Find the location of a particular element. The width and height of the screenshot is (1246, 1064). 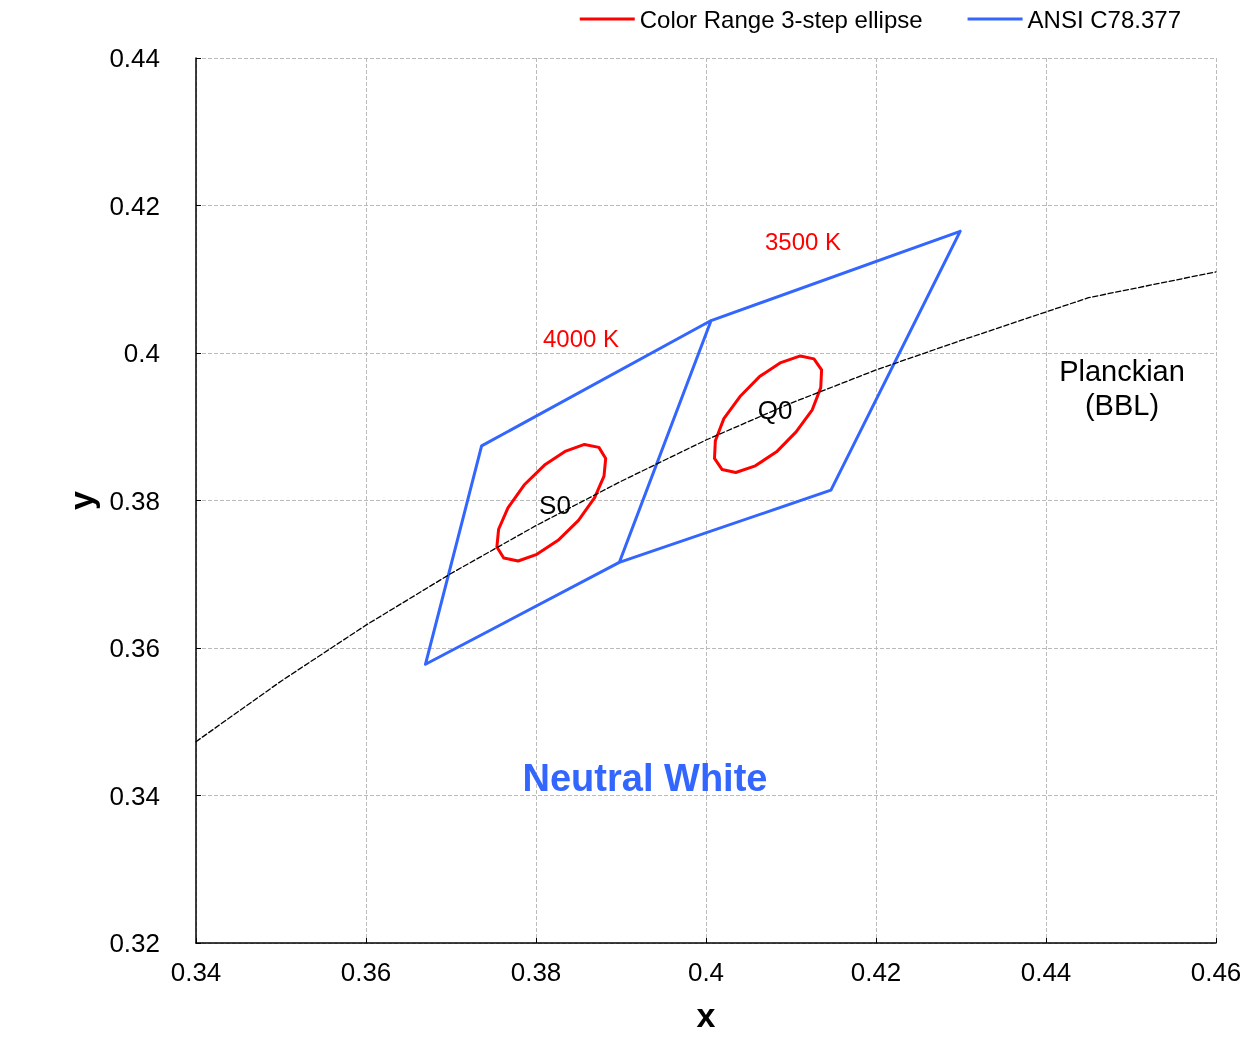

x-tick-label: 0.44 is located at coordinates (1046, 972).